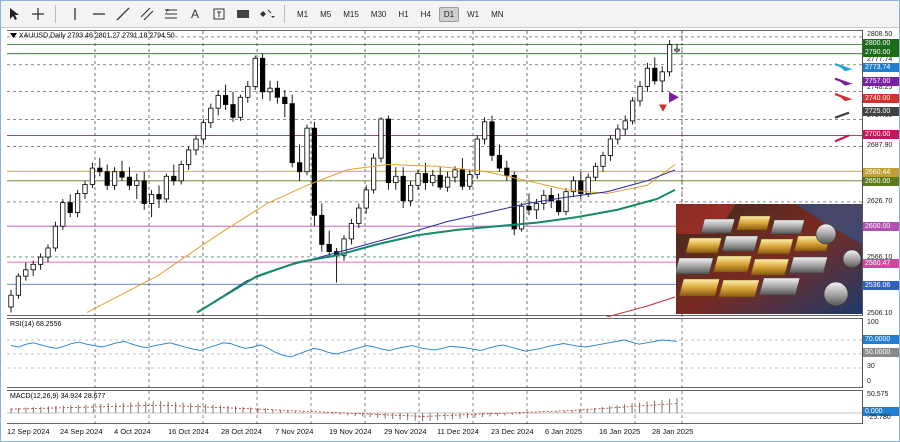  Describe the element at coordinates (326, 14) in the screenshot. I see `timeframe-m5: M5` at that location.